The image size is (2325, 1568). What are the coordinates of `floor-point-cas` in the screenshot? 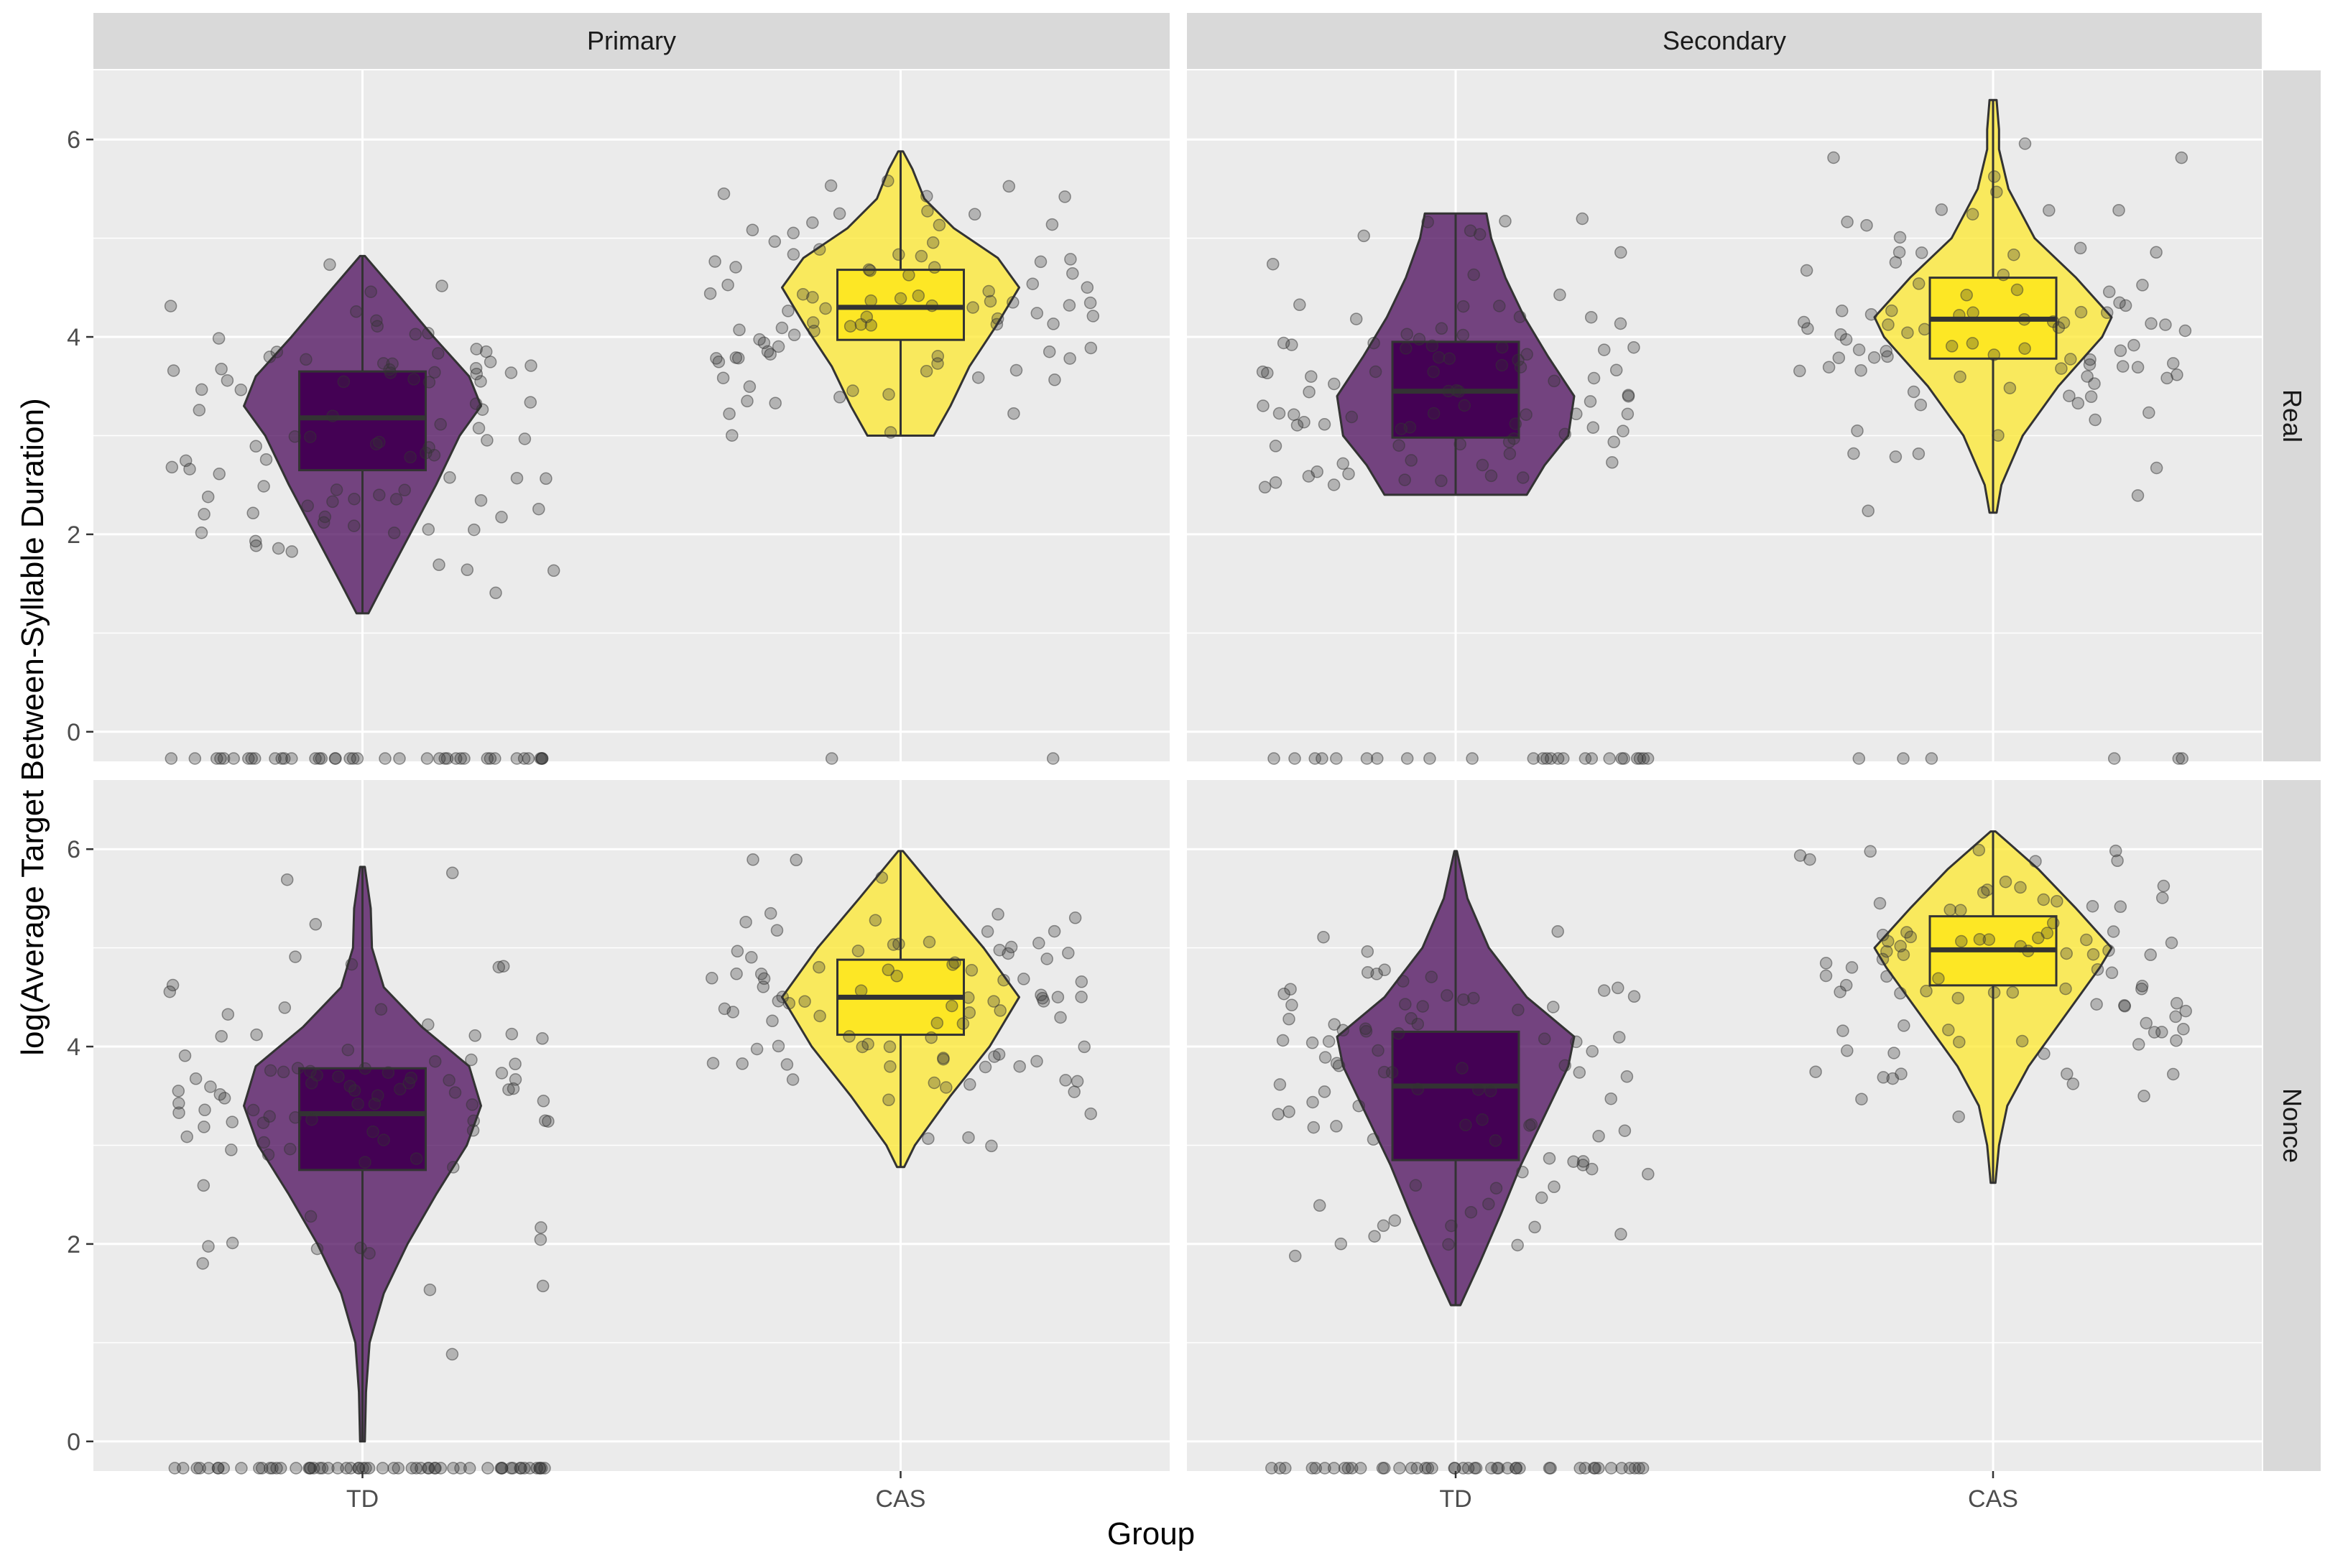 It's located at (831, 759).